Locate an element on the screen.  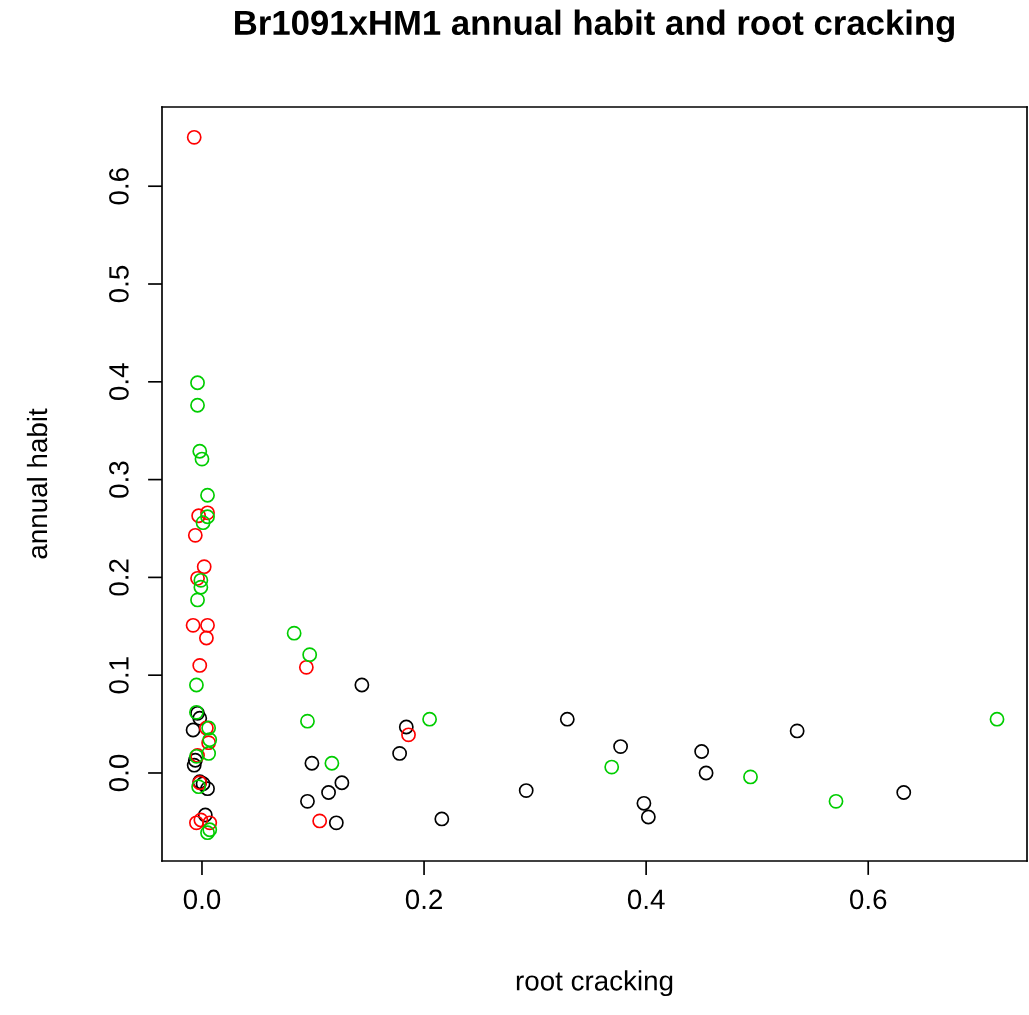
y-tick-label: 0.0 is located at coordinates (119, 773).